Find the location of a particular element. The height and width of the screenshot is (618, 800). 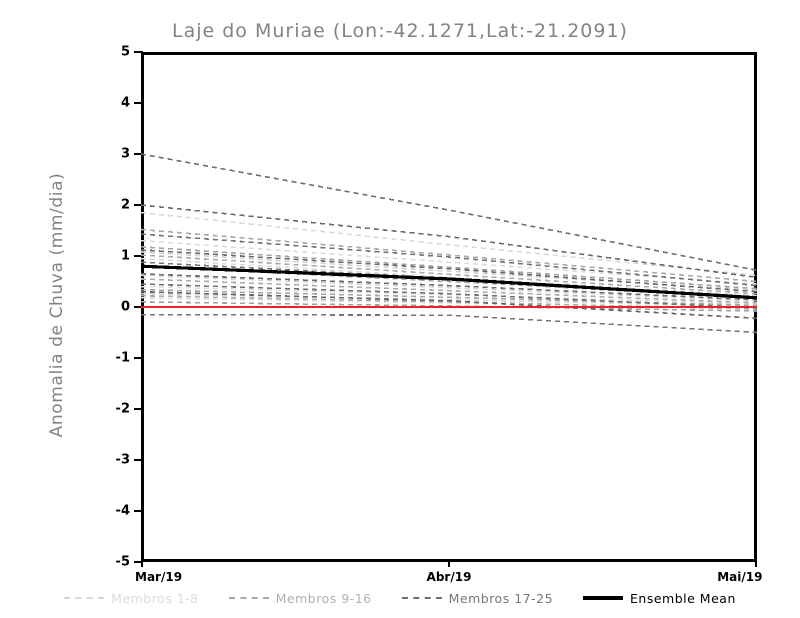

x-tick-label: Mar/19 is located at coordinates (159, 577).